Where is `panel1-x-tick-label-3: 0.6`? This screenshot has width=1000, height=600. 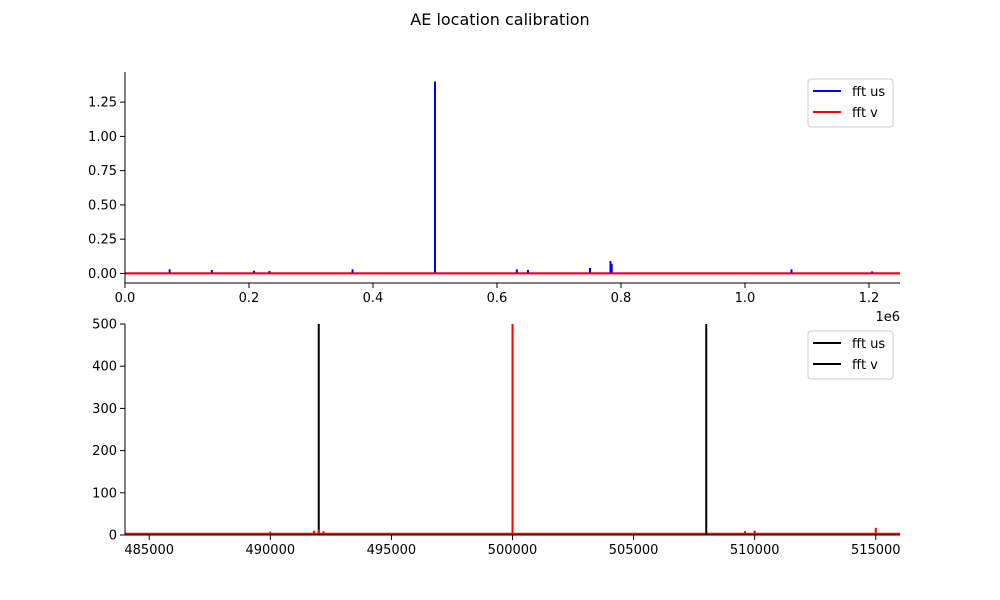 panel1-x-tick-label-3: 0.6 is located at coordinates (497, 298).